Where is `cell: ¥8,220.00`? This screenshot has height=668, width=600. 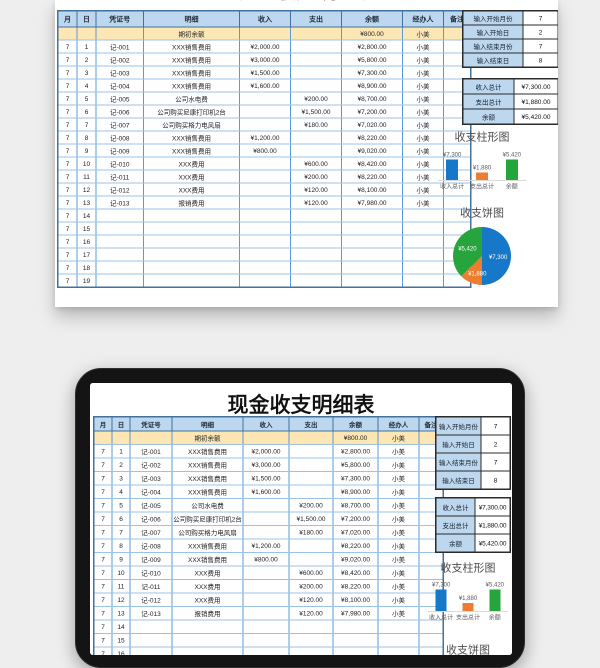 cell: ¥8,220.00 is located at coordinates (355, 545).